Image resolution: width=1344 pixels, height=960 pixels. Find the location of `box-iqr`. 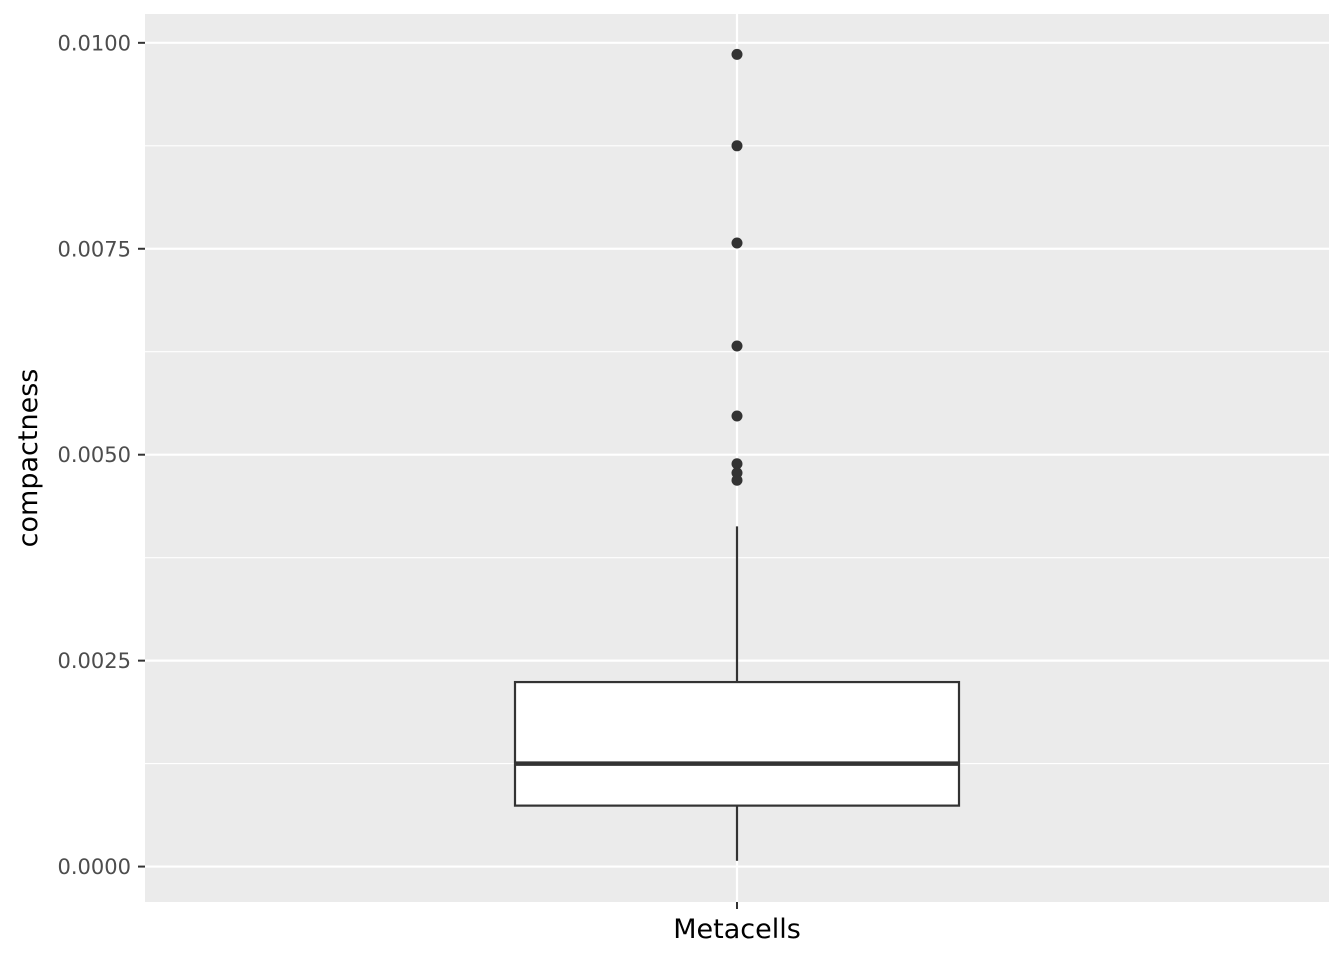

box-iqr is located at coordinates (737, 743).